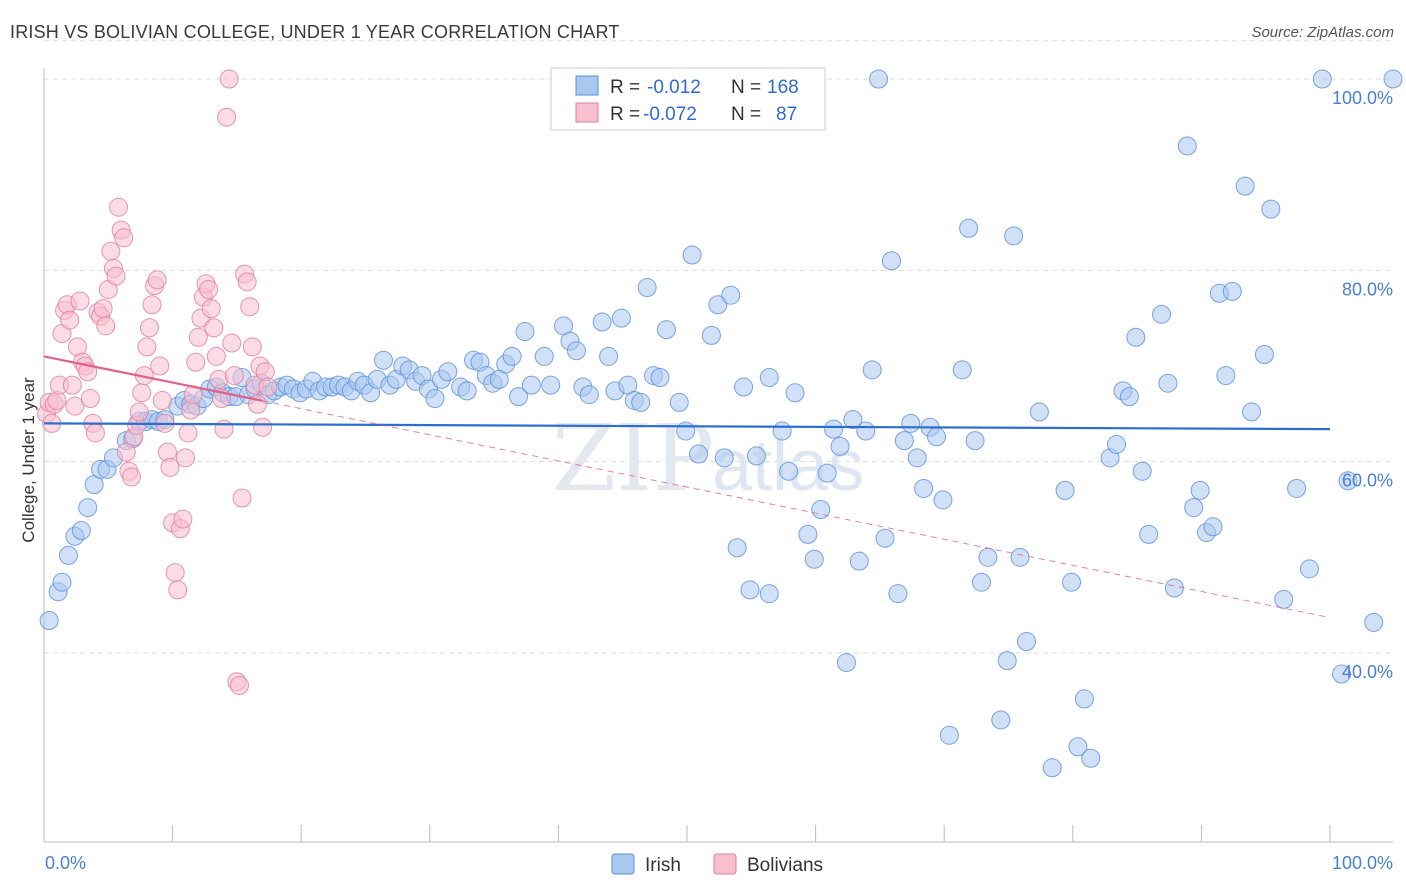 The width and height of the screenshot is (1406, 892). What do you see at coordinates (623, 864) in the screenshot?
I see `bottom-legend-swatch-irish` at bounding box center [623, 864].